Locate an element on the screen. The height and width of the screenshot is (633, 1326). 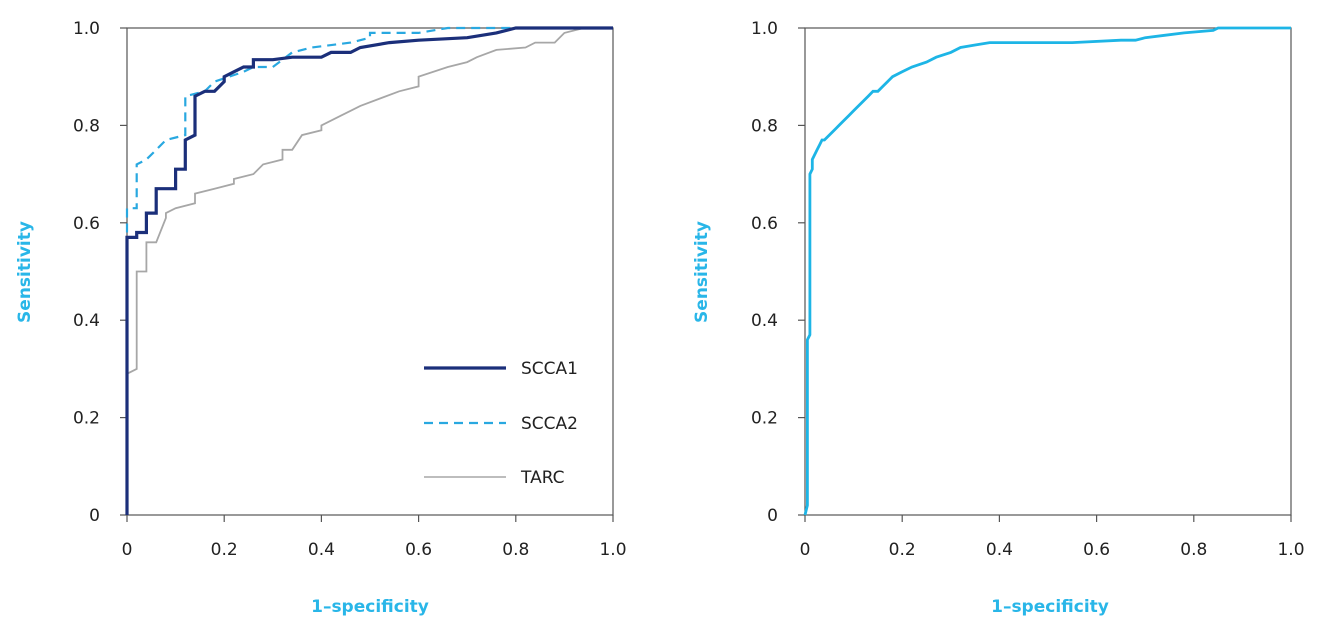
series-line-scca2 is located at coordinates (369, 129).